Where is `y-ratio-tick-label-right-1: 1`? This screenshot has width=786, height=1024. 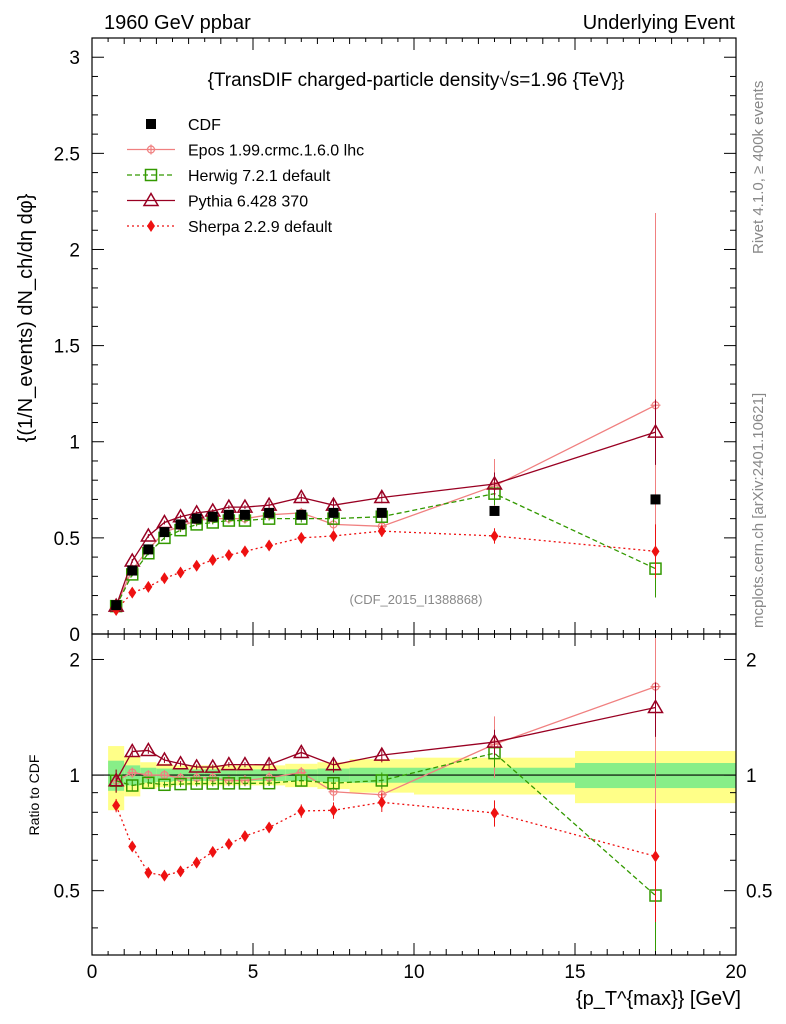
y-ratio-tick-label-right-1: 1 is located at coordinates (751, 776).